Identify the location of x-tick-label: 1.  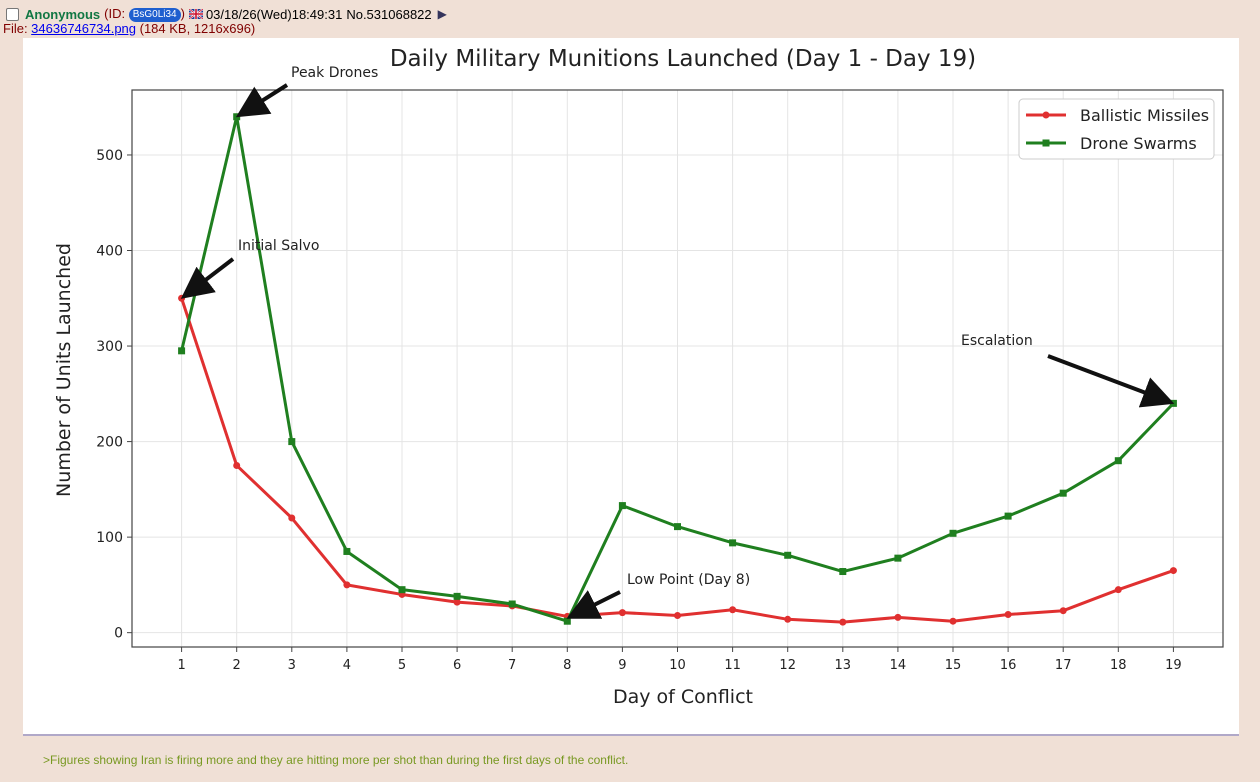
(181, 665).